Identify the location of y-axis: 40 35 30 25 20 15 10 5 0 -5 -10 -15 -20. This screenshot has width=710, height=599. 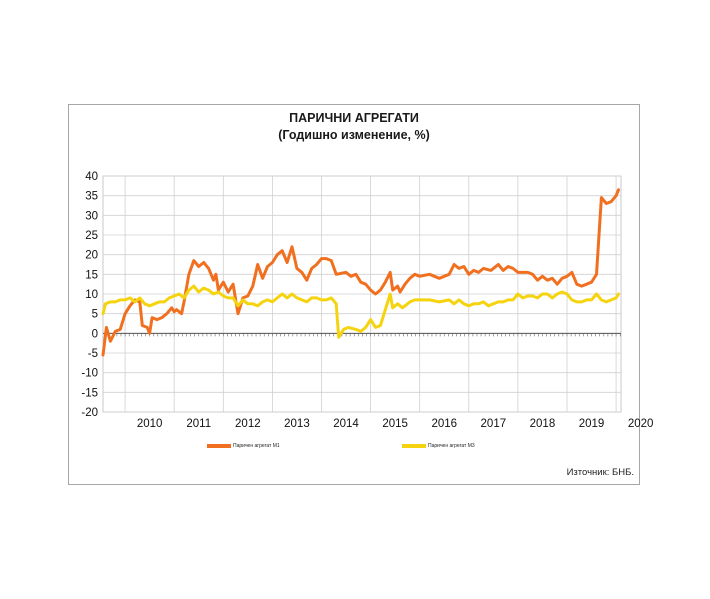
(89, 295).